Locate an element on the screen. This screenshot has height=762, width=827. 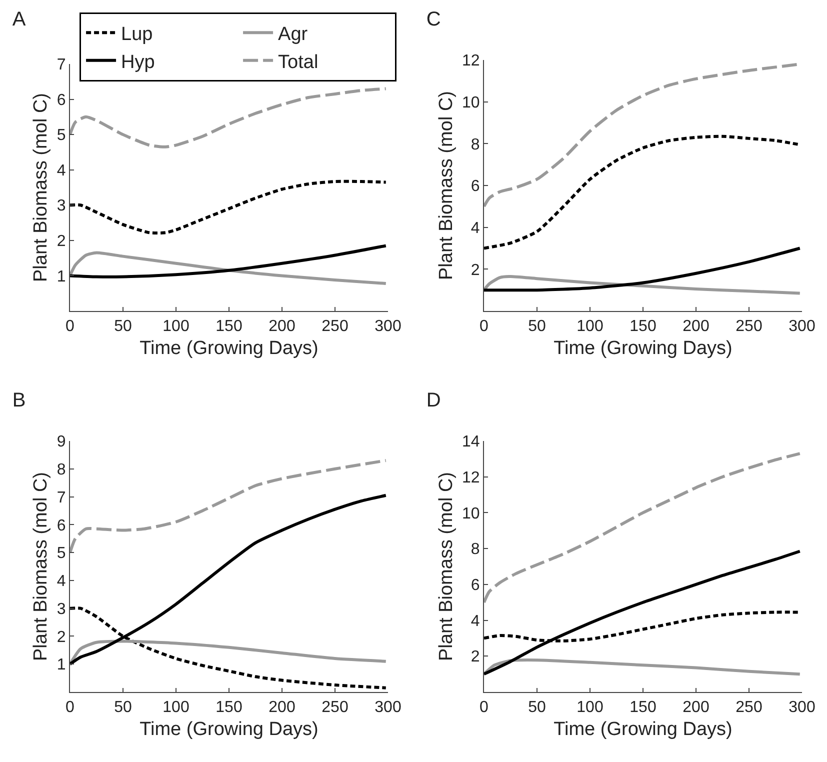
legend-label: Hyp is located at coordinates (138, 62).